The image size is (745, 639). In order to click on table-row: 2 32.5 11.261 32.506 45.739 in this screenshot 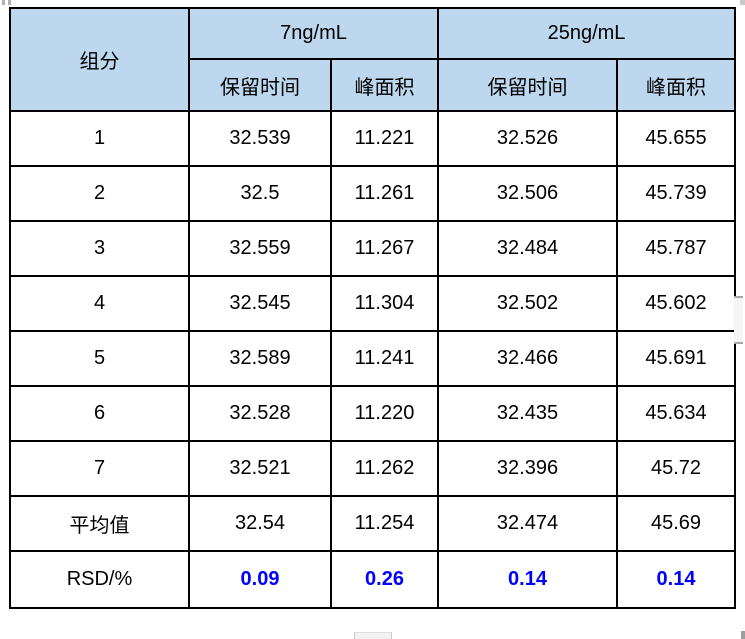, I will do `click(372, 193)`.